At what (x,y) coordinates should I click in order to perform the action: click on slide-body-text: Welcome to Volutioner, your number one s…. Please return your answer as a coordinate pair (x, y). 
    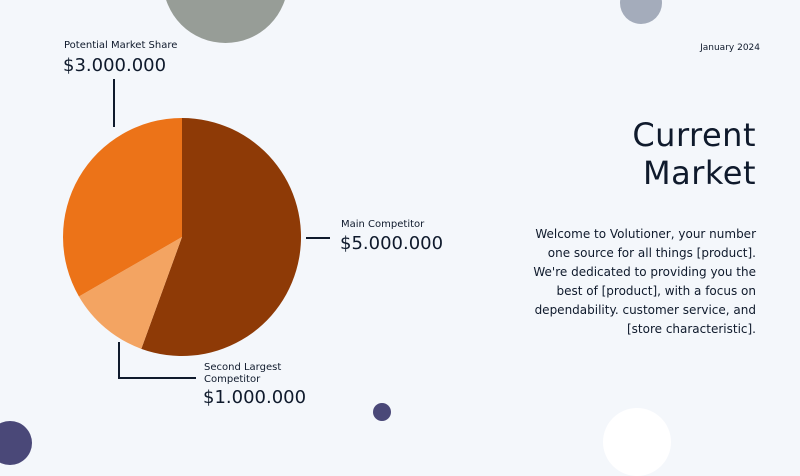
    Looking at the image, I should click on (644, 281).